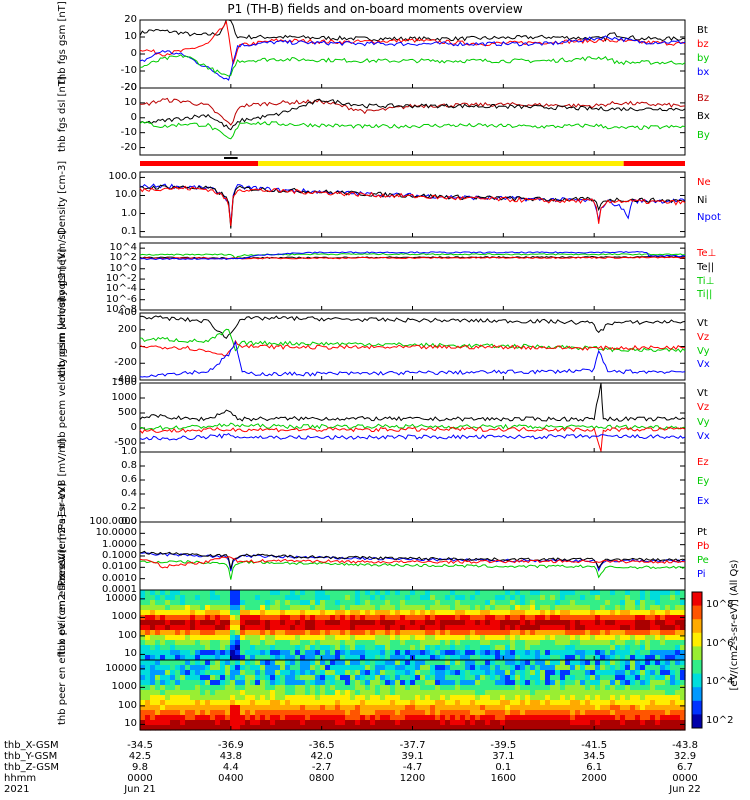  What do you see at coordinates (121, 299) in the screenshot?
I see `y-tick-label: 10^-6` at bounding box center [121, 299].